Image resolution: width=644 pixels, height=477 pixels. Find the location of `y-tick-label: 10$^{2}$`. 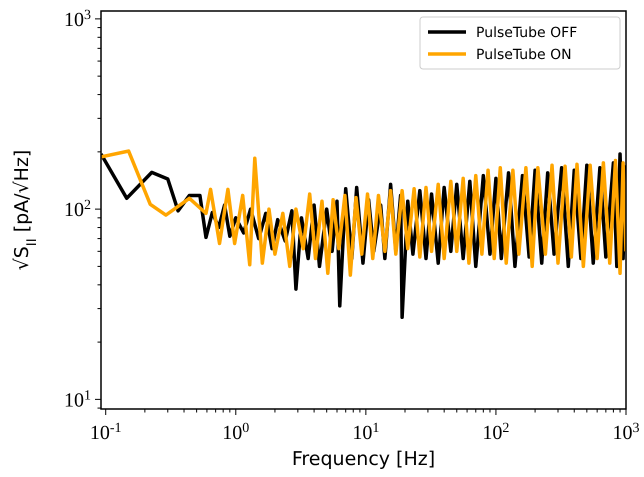

y-tick-label: 10$^{2}$ is located at coordinates (77, 210).